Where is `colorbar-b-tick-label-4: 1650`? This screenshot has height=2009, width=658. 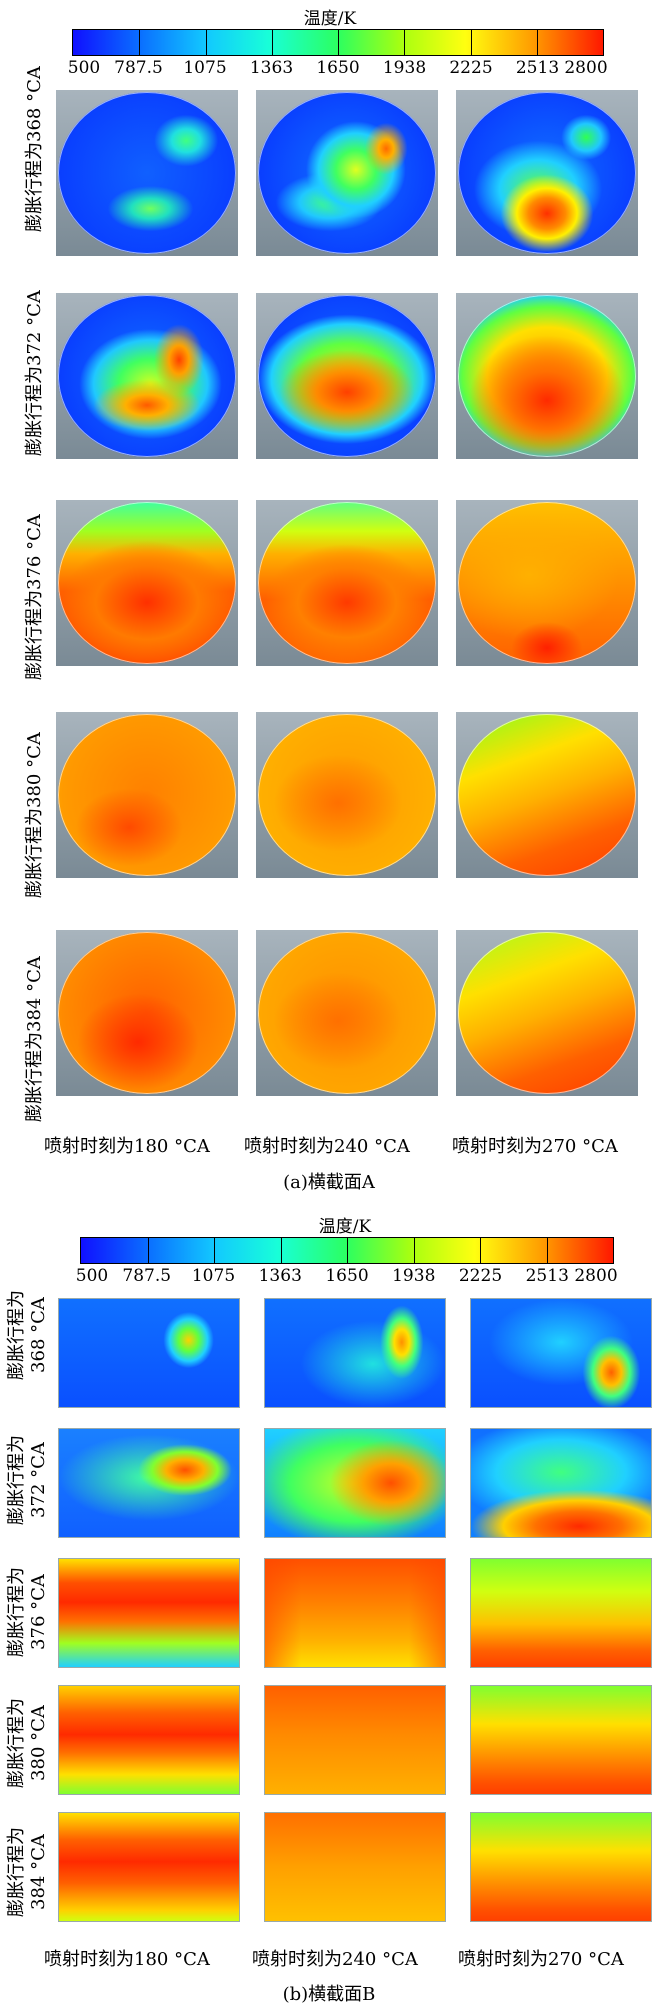 colorbar-b-tick-label-4: 1650 is located at coordinates (347, 1276).